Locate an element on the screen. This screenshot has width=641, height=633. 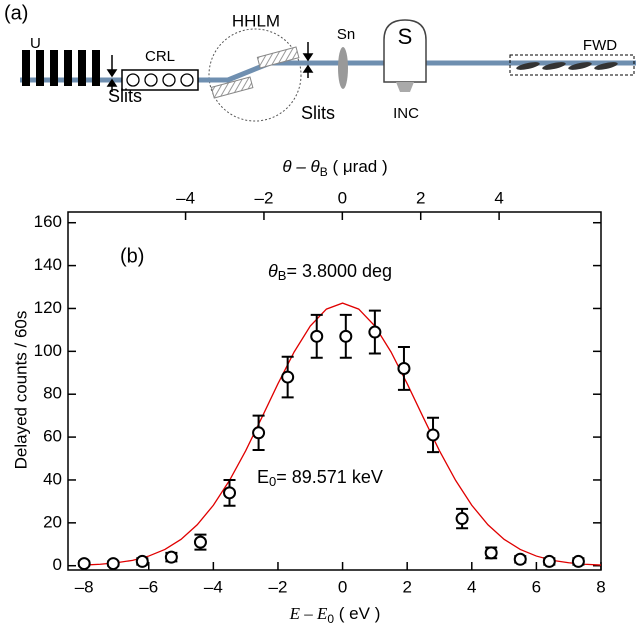
y-tick-label: 60 is located at coordinates (52, 436).